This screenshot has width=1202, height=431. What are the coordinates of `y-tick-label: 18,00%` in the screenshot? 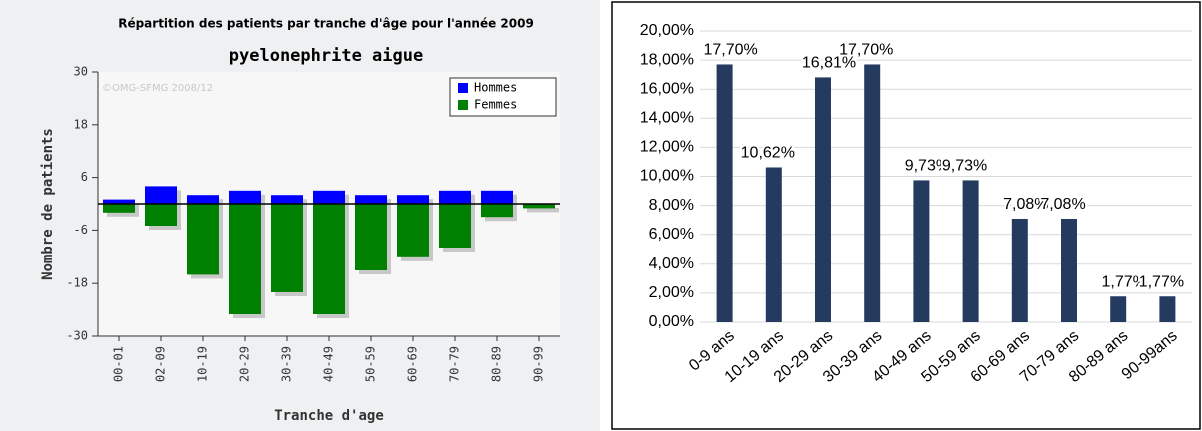 It's located at (667, 59).